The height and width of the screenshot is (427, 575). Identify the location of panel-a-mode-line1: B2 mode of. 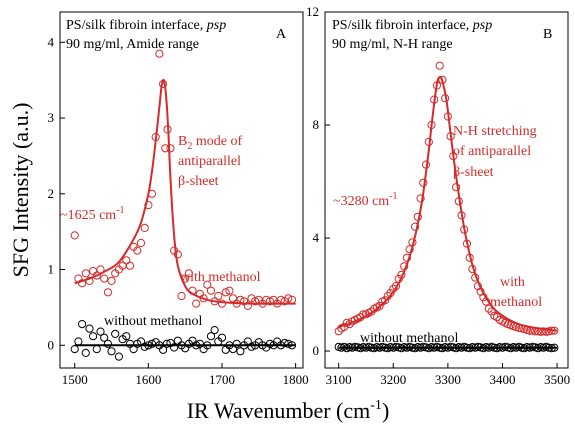
(210, 143).